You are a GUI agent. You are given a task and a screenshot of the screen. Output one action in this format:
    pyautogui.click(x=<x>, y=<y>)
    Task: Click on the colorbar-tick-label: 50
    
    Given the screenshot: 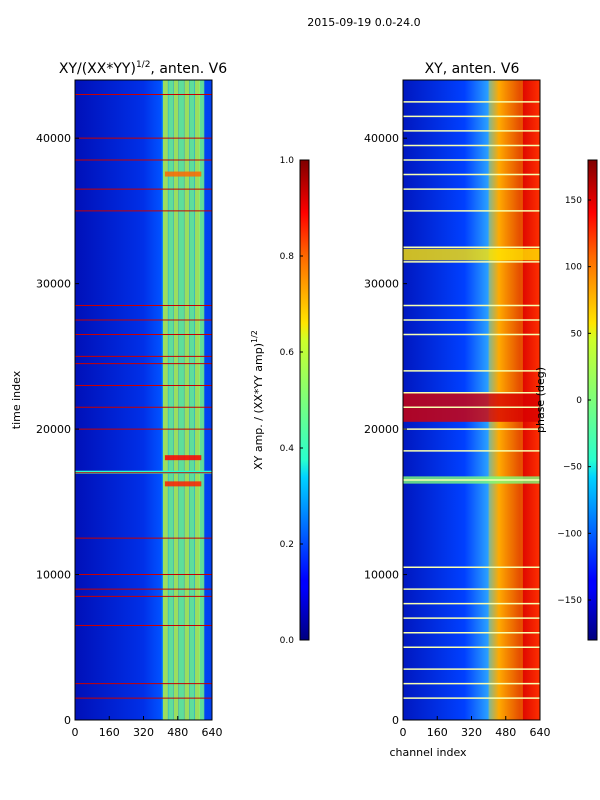 What is the action you would take?
    pyautogui.click(x=577, y=334)
    